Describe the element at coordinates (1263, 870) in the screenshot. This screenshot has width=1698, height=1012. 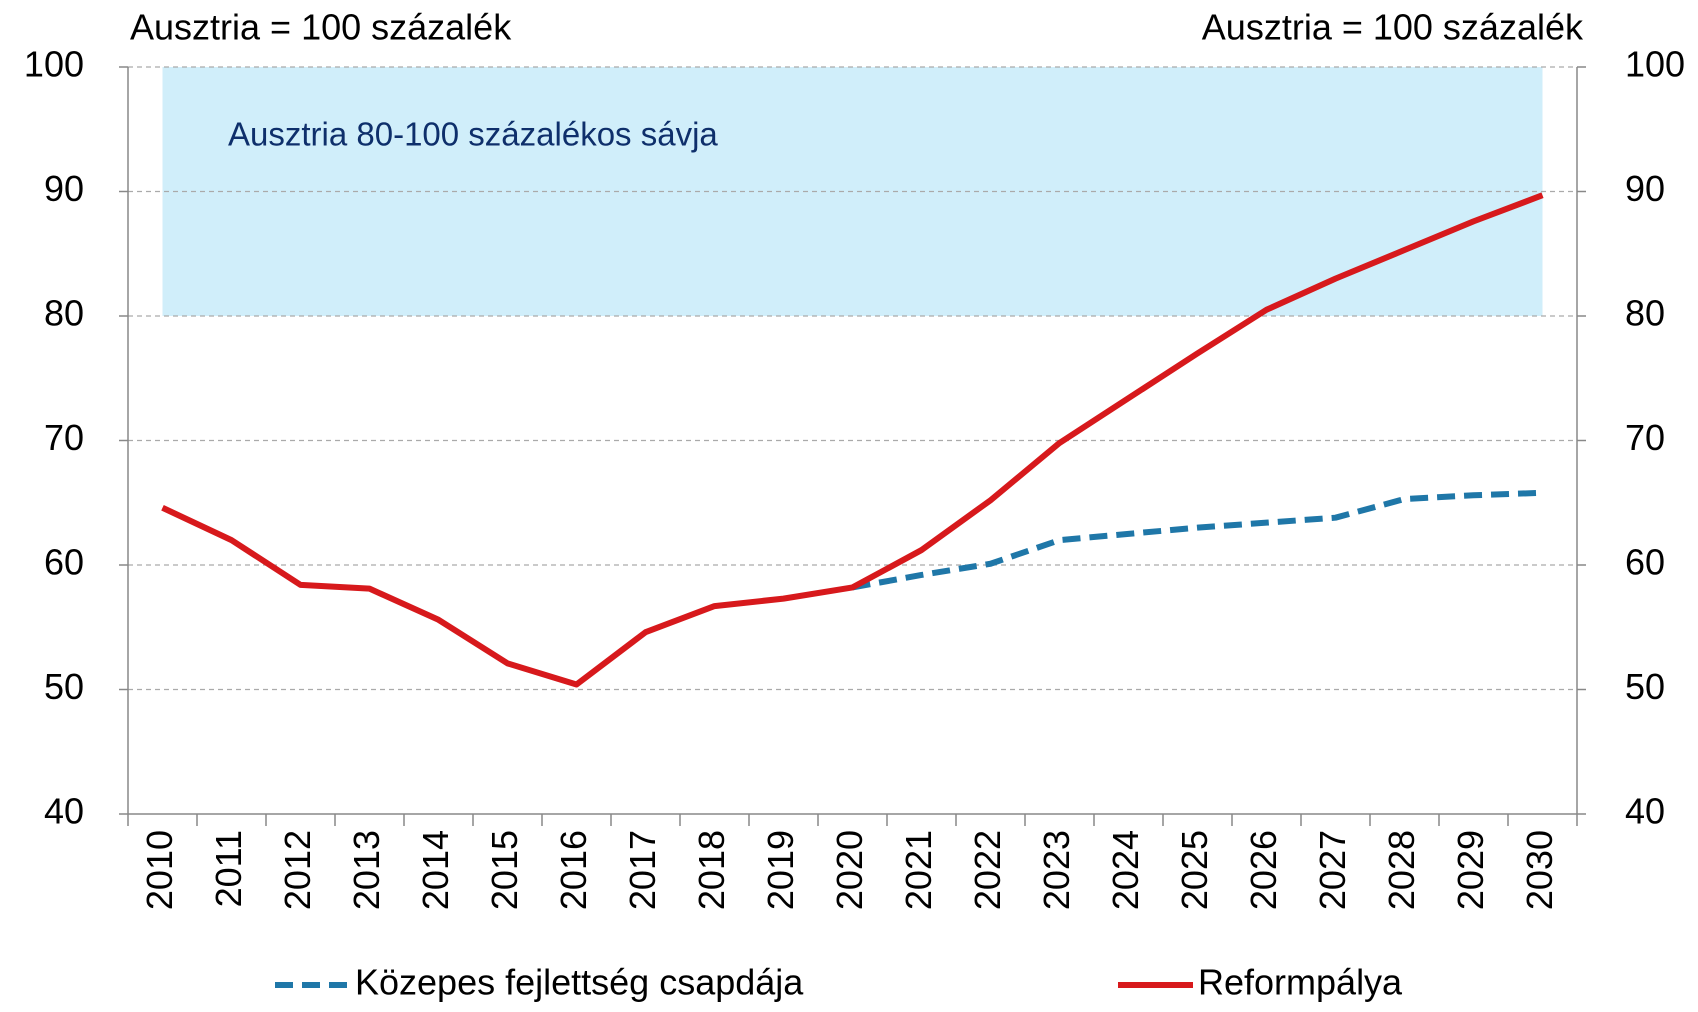
I see `x-tick-label: 2026` at that location.